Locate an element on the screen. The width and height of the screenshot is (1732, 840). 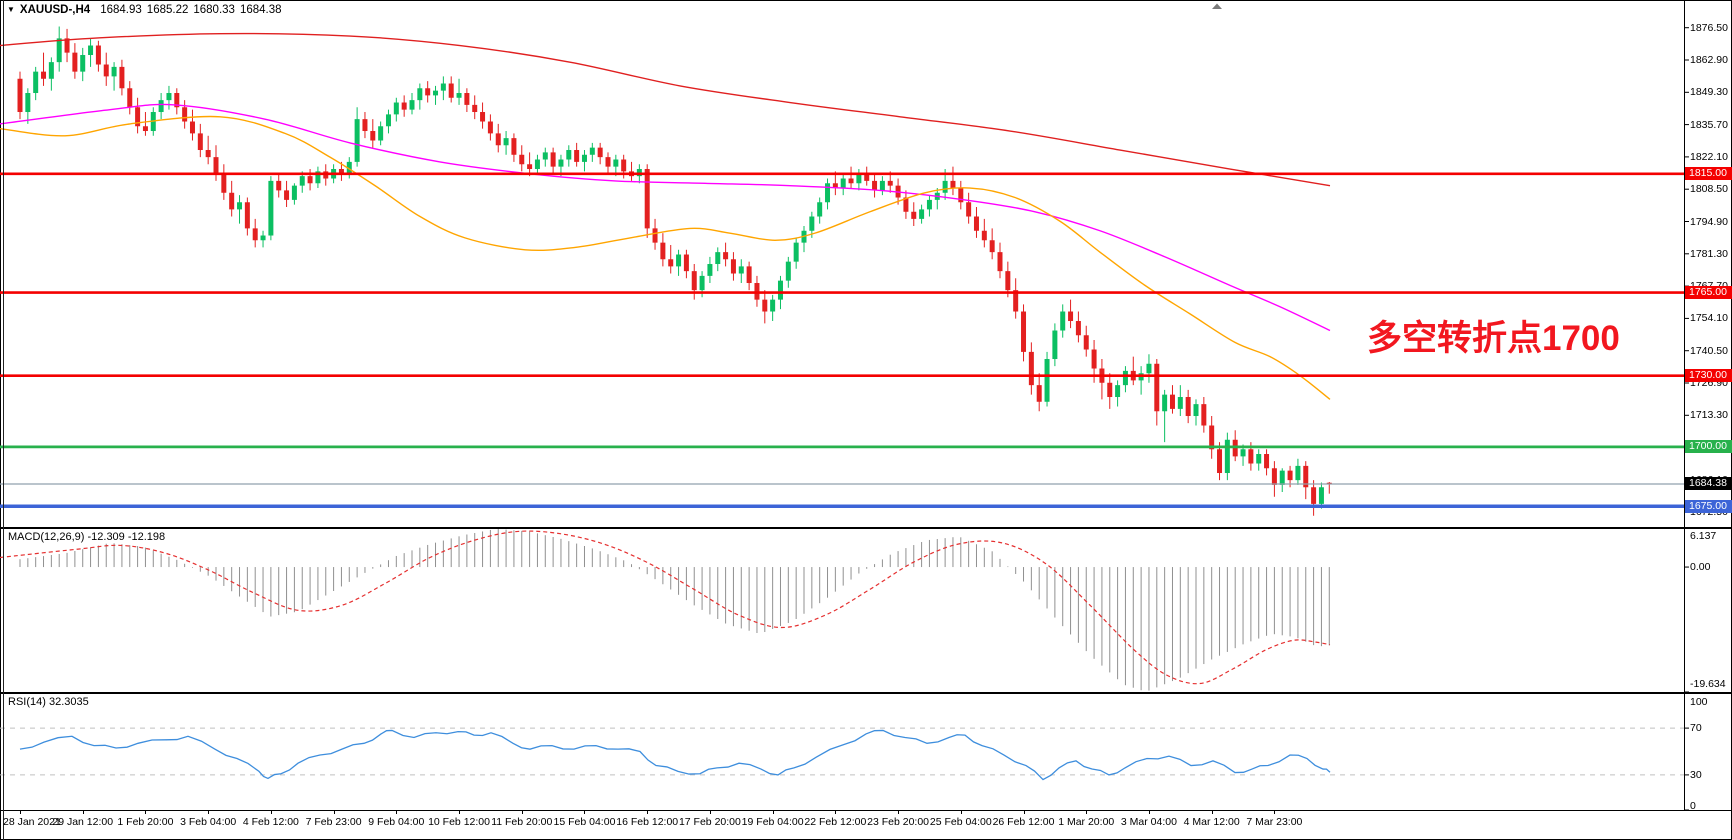
low-value: 1680.33 is located at coordinates (214, 10).